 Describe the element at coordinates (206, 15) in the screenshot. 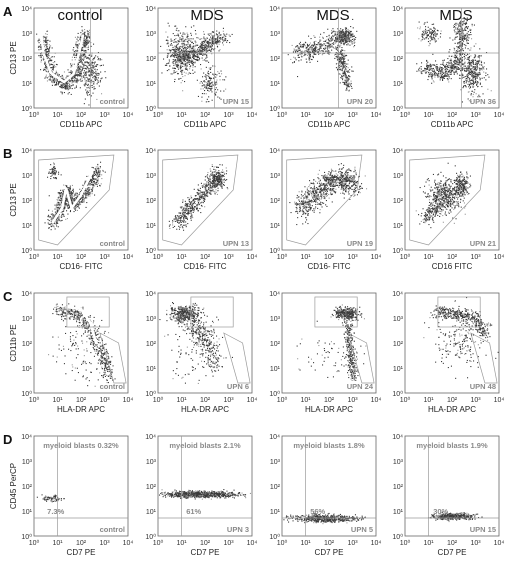

I see `column-header-1: MDS` at that location.